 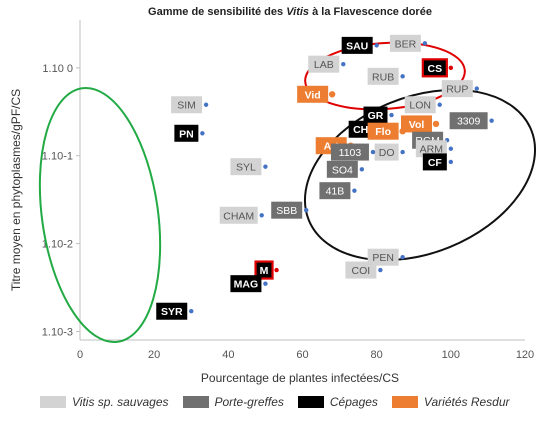 What do you see at coordinates (451, 68) in the screenshot?
I see `point-cs` at bounding box center [451, 68].